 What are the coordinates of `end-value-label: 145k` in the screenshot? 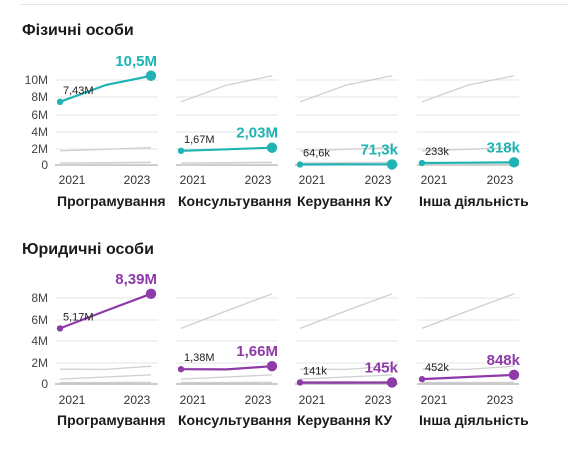 It's located at (382, 367).